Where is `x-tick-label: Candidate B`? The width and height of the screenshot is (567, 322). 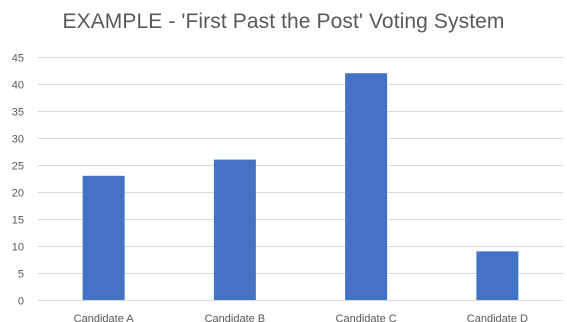
x-tick-label: Candidate B is located at coordinates (235, 317).